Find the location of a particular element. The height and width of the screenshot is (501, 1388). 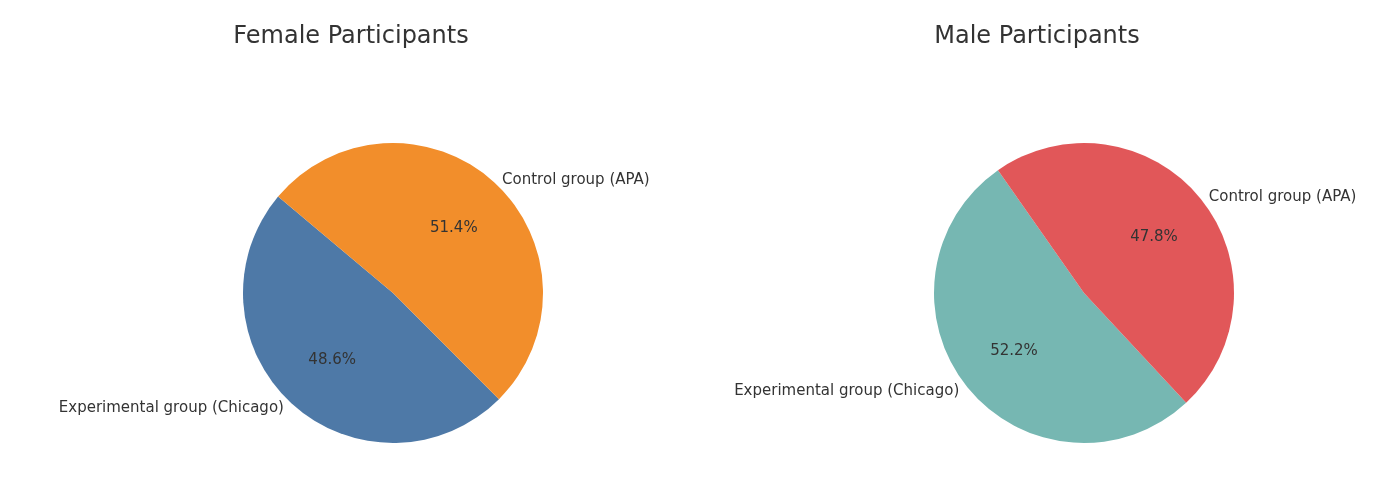

data-label: 52.2% is located at coordinates (1014, 349).